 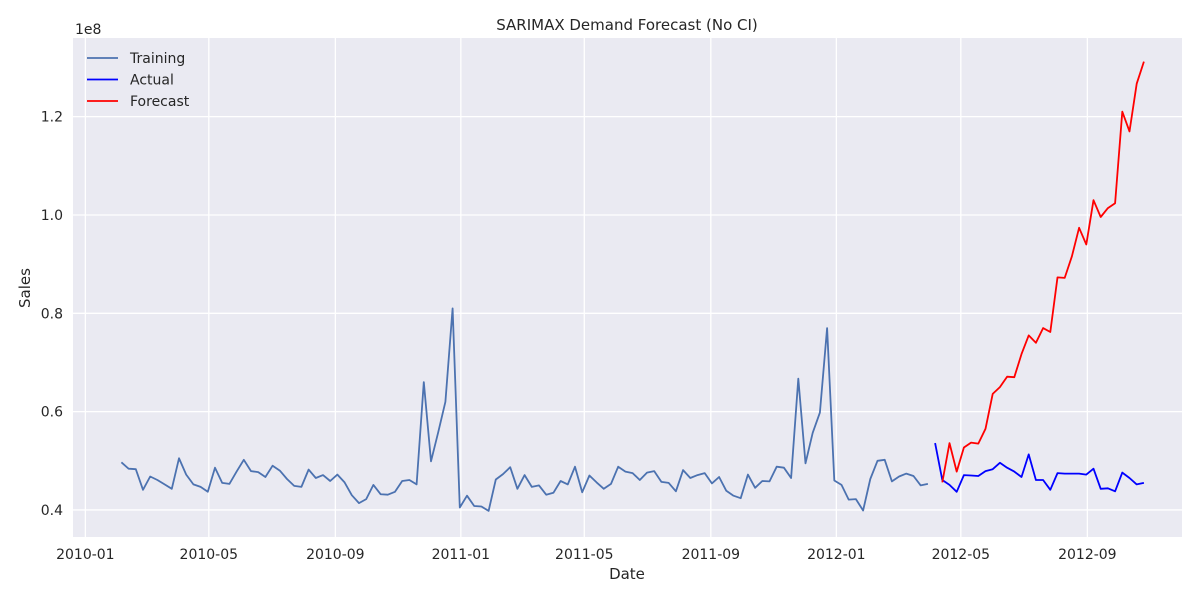 What do you see at coordinates (461, 555) in the screenshot?
I see `x-tick-label: 2011-01` at bounding box center [461, 555].